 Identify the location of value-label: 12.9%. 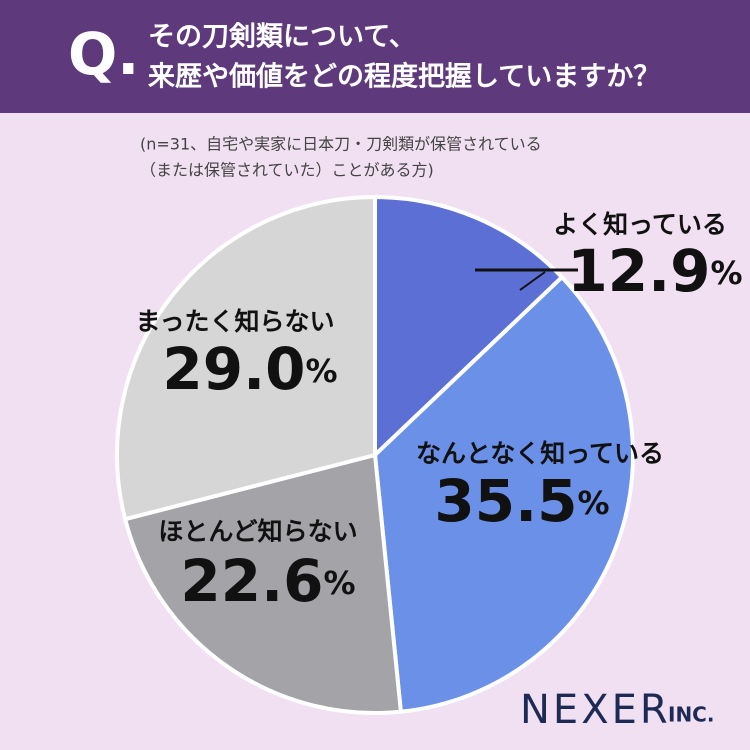
(654, 271).